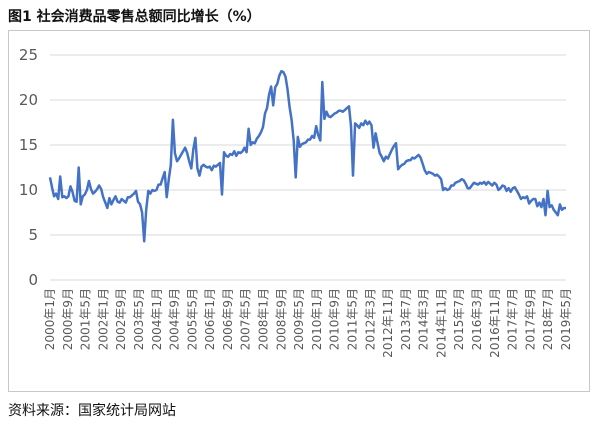 This screenshot has width=600, height=430. What do you see at coordinates (28, 190) in the screenshot?
I see `y-tick-label: 10` at bounding box center [28, 190].